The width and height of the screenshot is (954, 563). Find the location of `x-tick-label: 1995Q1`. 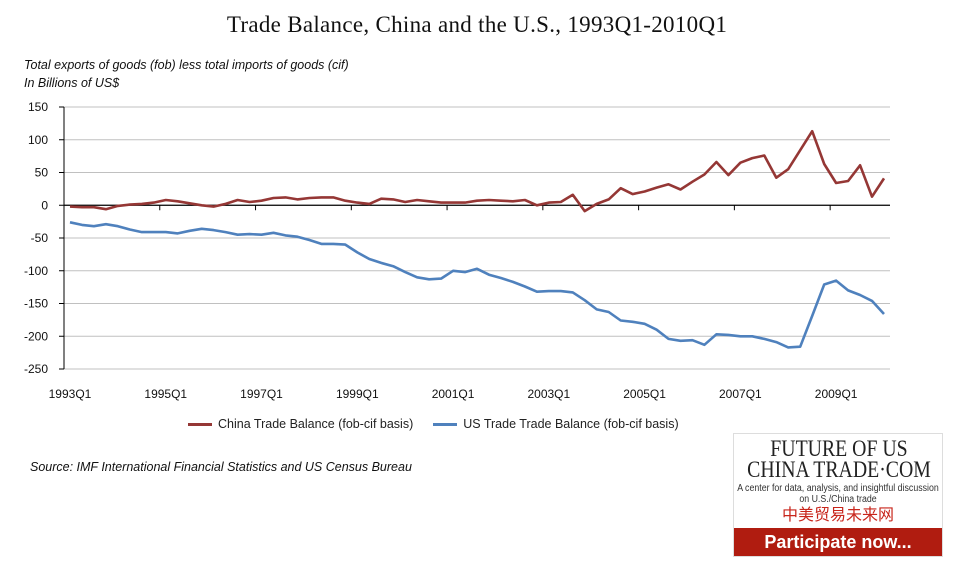

x-tick-label: 1995Q1 is located at coordinates (165, 394).